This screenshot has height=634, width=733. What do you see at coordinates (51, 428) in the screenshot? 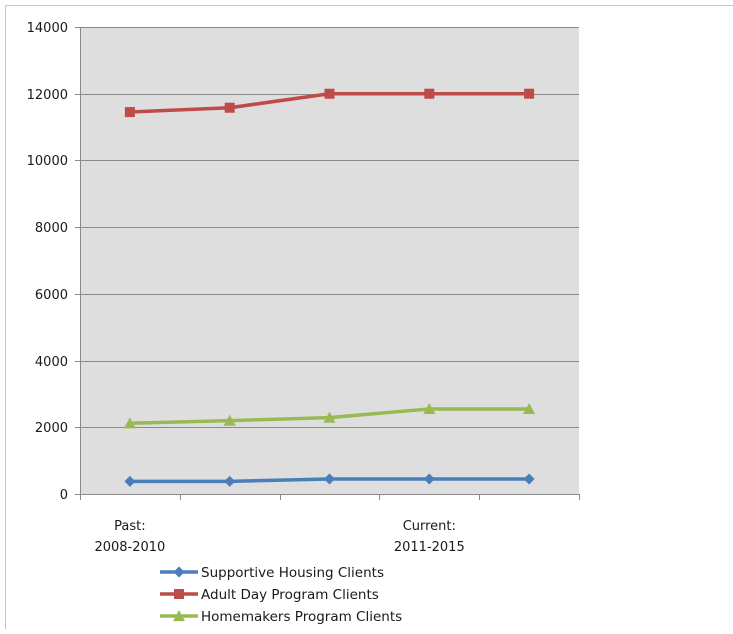
I see `y-tick-label: 2000` at bounding box center [51, 428].